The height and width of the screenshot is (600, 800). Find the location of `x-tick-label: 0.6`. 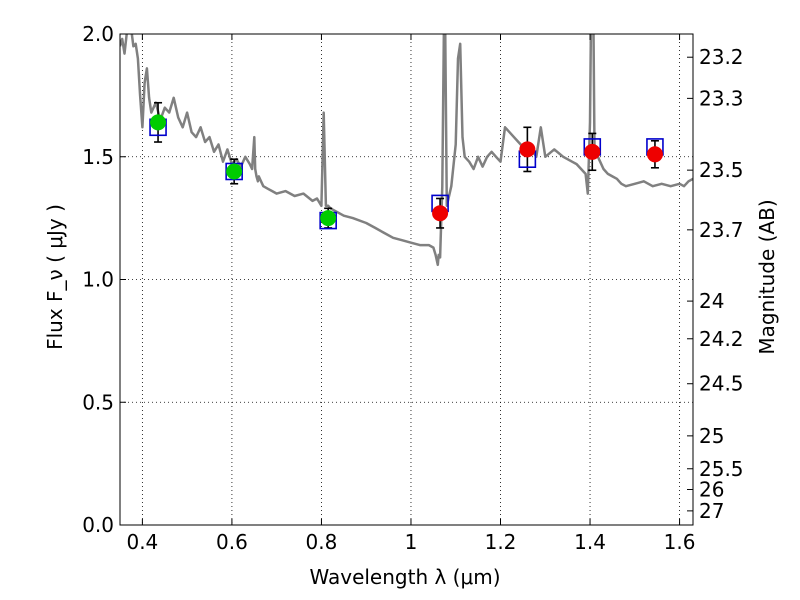

x-tick-label: 0.6 is located at coordinates (232, 542).